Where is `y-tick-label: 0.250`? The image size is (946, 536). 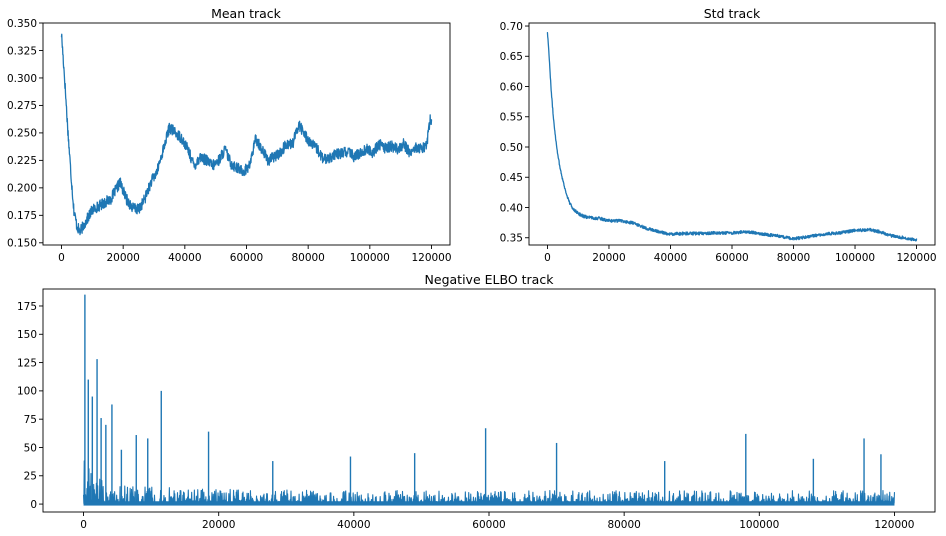 y-tick-label: 0.250 is located at coordinates (22, 134).